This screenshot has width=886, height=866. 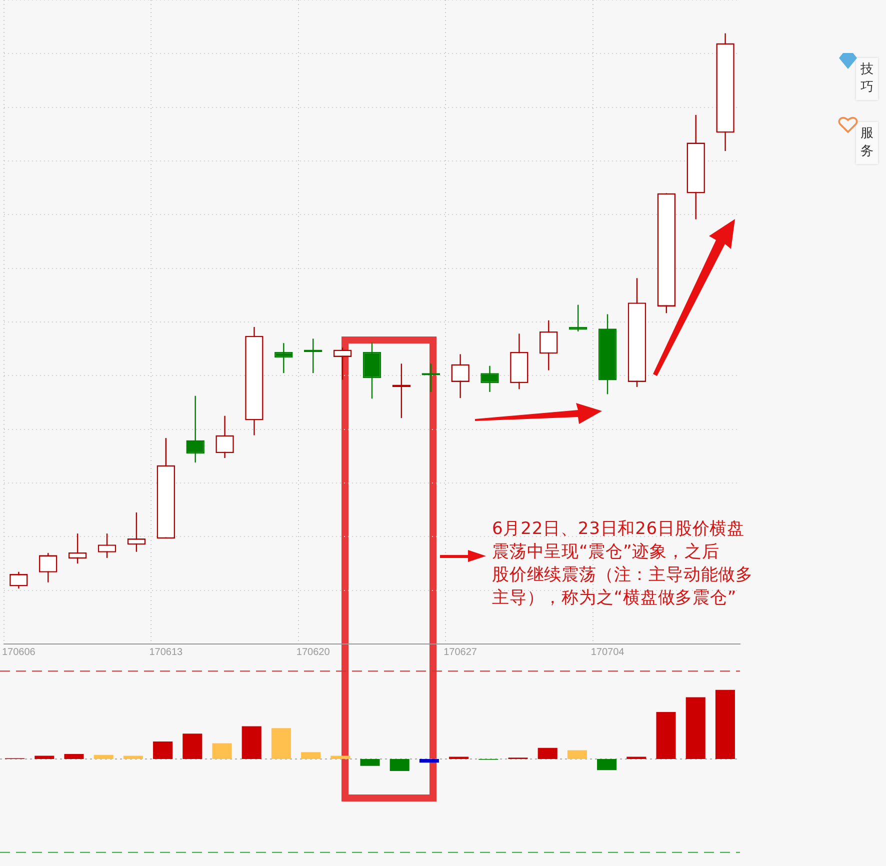 I want to click on x-tick-label: 170627, so click(x=461, y=652).